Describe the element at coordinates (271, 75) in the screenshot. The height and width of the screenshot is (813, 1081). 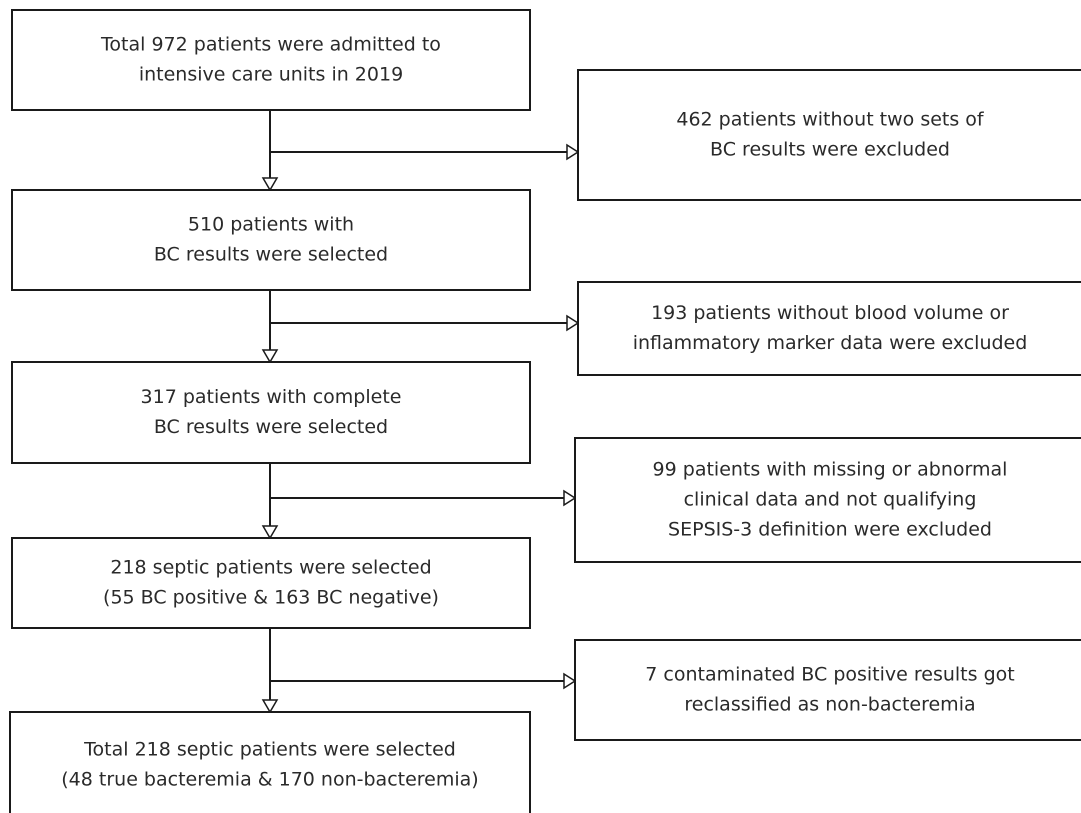
I see `box-text: intensive care units in 2019` at that location.